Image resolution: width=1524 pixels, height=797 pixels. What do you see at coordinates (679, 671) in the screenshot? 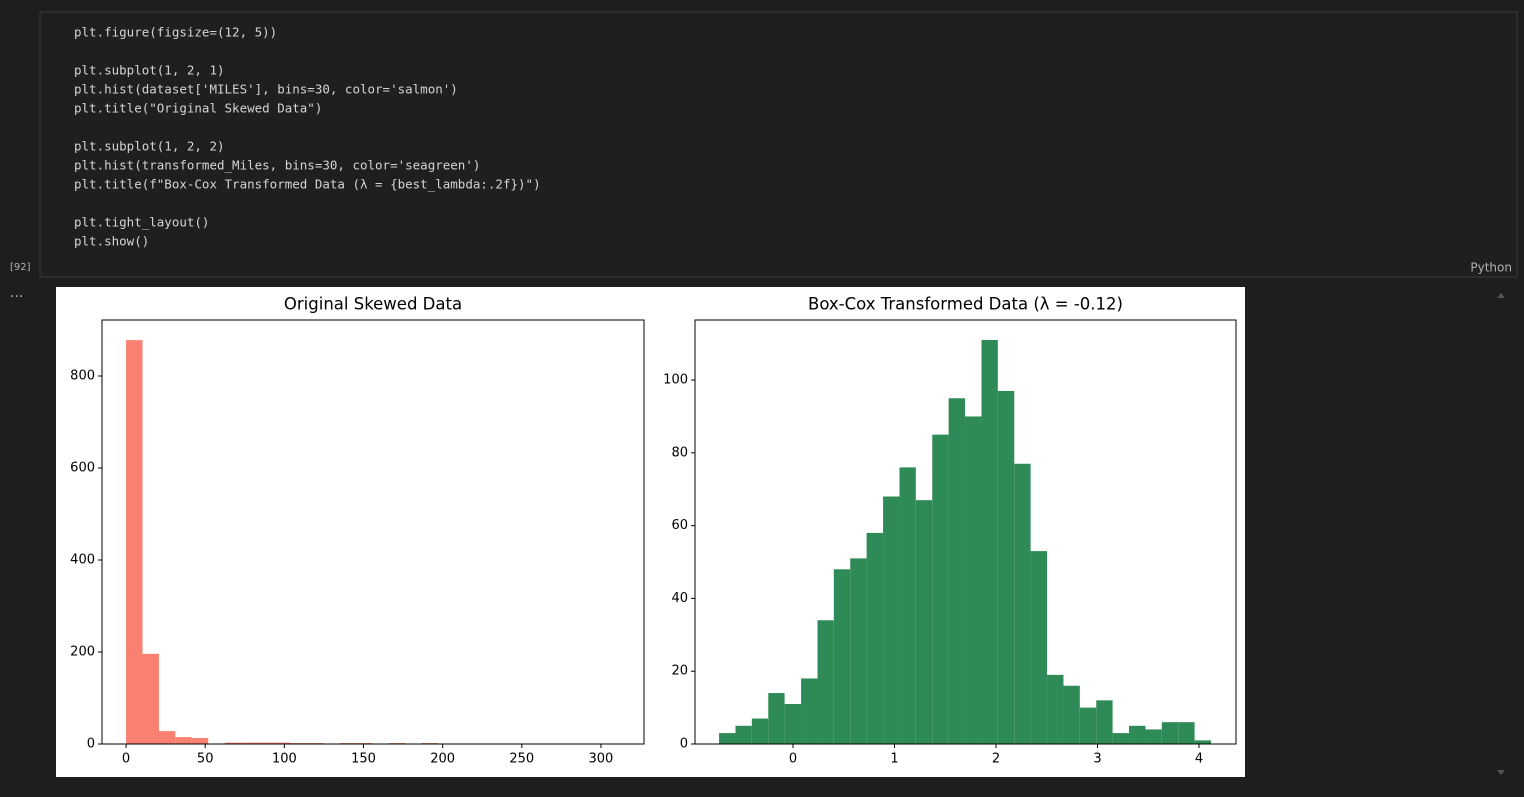
I see `y-tick-label: 20` at bounding box center [679, 671].